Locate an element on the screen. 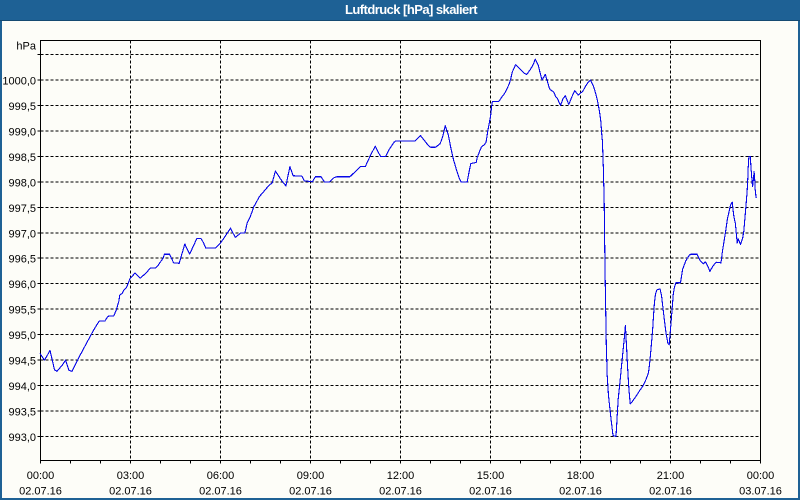  svg-text: 996,0 is located at coordinates (22, 285).